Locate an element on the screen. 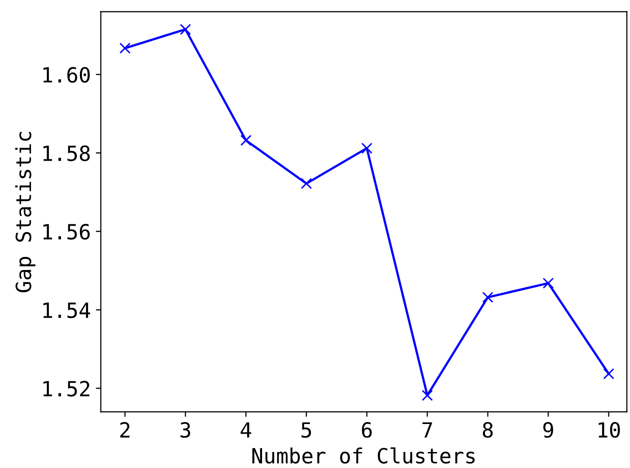 The image size is (630, 468). x-tick-label: 6 is located at coordinates (367, 430).